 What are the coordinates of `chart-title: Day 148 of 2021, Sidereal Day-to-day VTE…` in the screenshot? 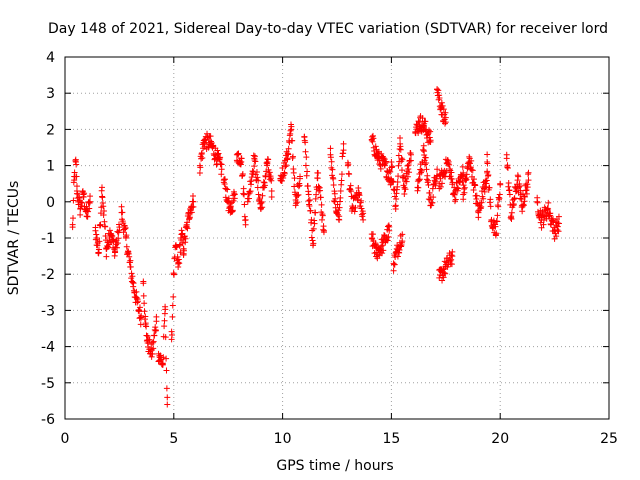 It's located at (328, 29).